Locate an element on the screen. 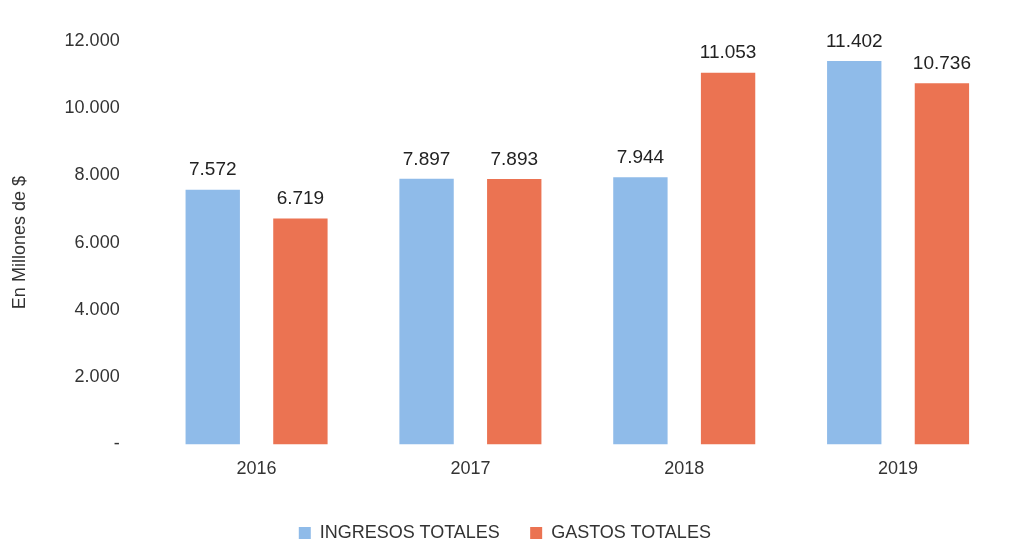 The width and height of the screenshot is (1015, 557). data-label: 7.893 is located at coordinates (514, 158).